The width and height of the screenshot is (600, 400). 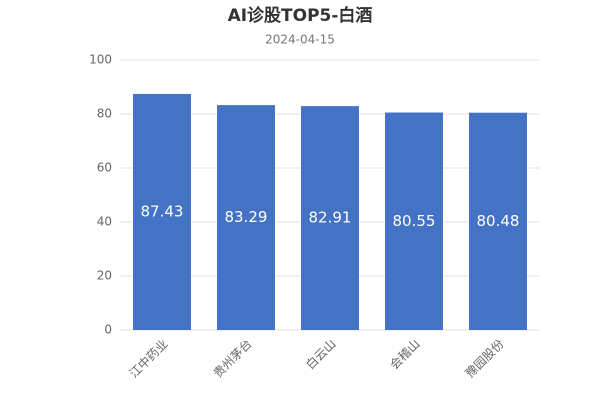 I want to click on y-tick-label: 40, so click(x=104, y=222).